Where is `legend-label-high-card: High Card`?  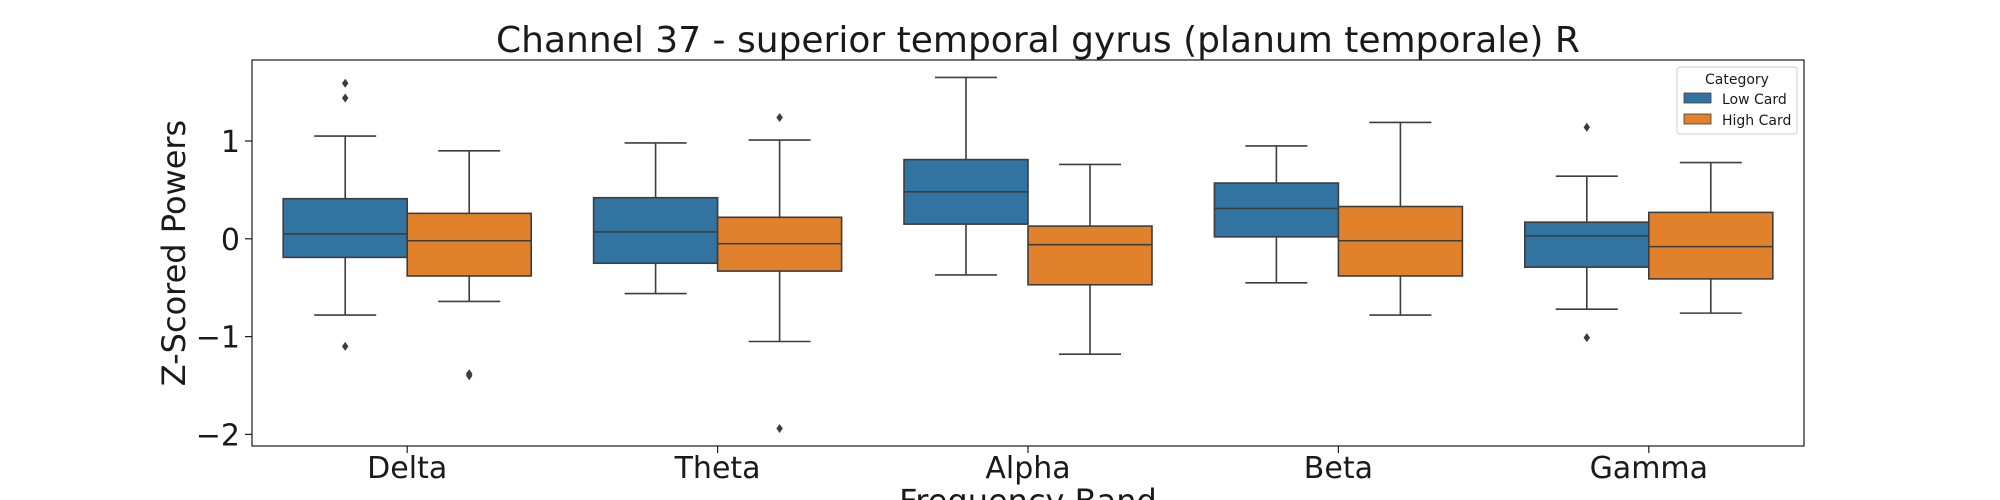 legend-label-high-card: High Card is located at coordinates (1756, 121).